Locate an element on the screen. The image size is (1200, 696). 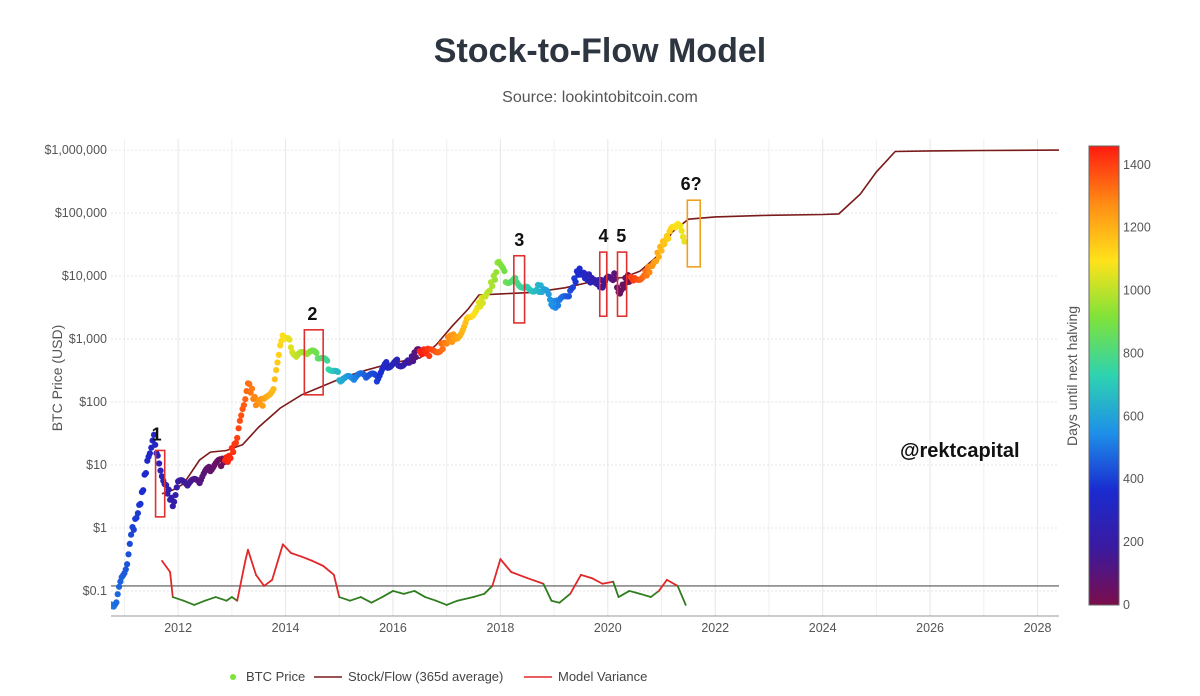
colorbar: 0 200 400 600 800 1000 1200 1400 is located at coordinates (1119, 378).